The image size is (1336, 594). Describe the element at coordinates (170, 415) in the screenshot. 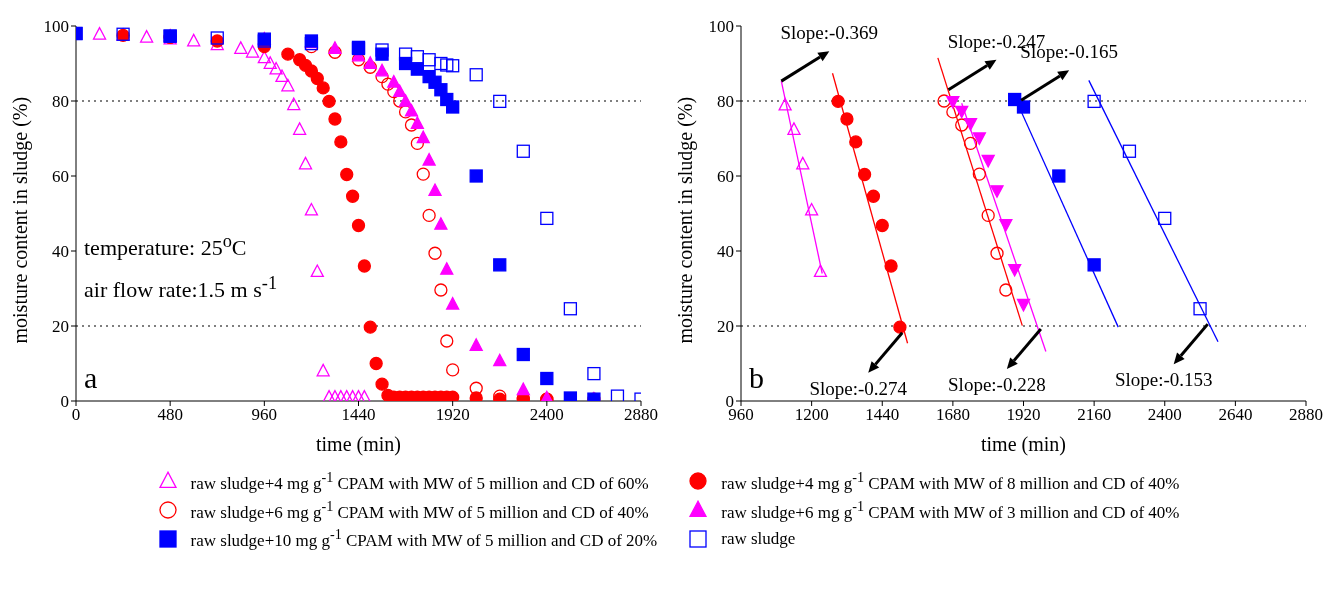

I see `x-tick-label: 480` at that location.